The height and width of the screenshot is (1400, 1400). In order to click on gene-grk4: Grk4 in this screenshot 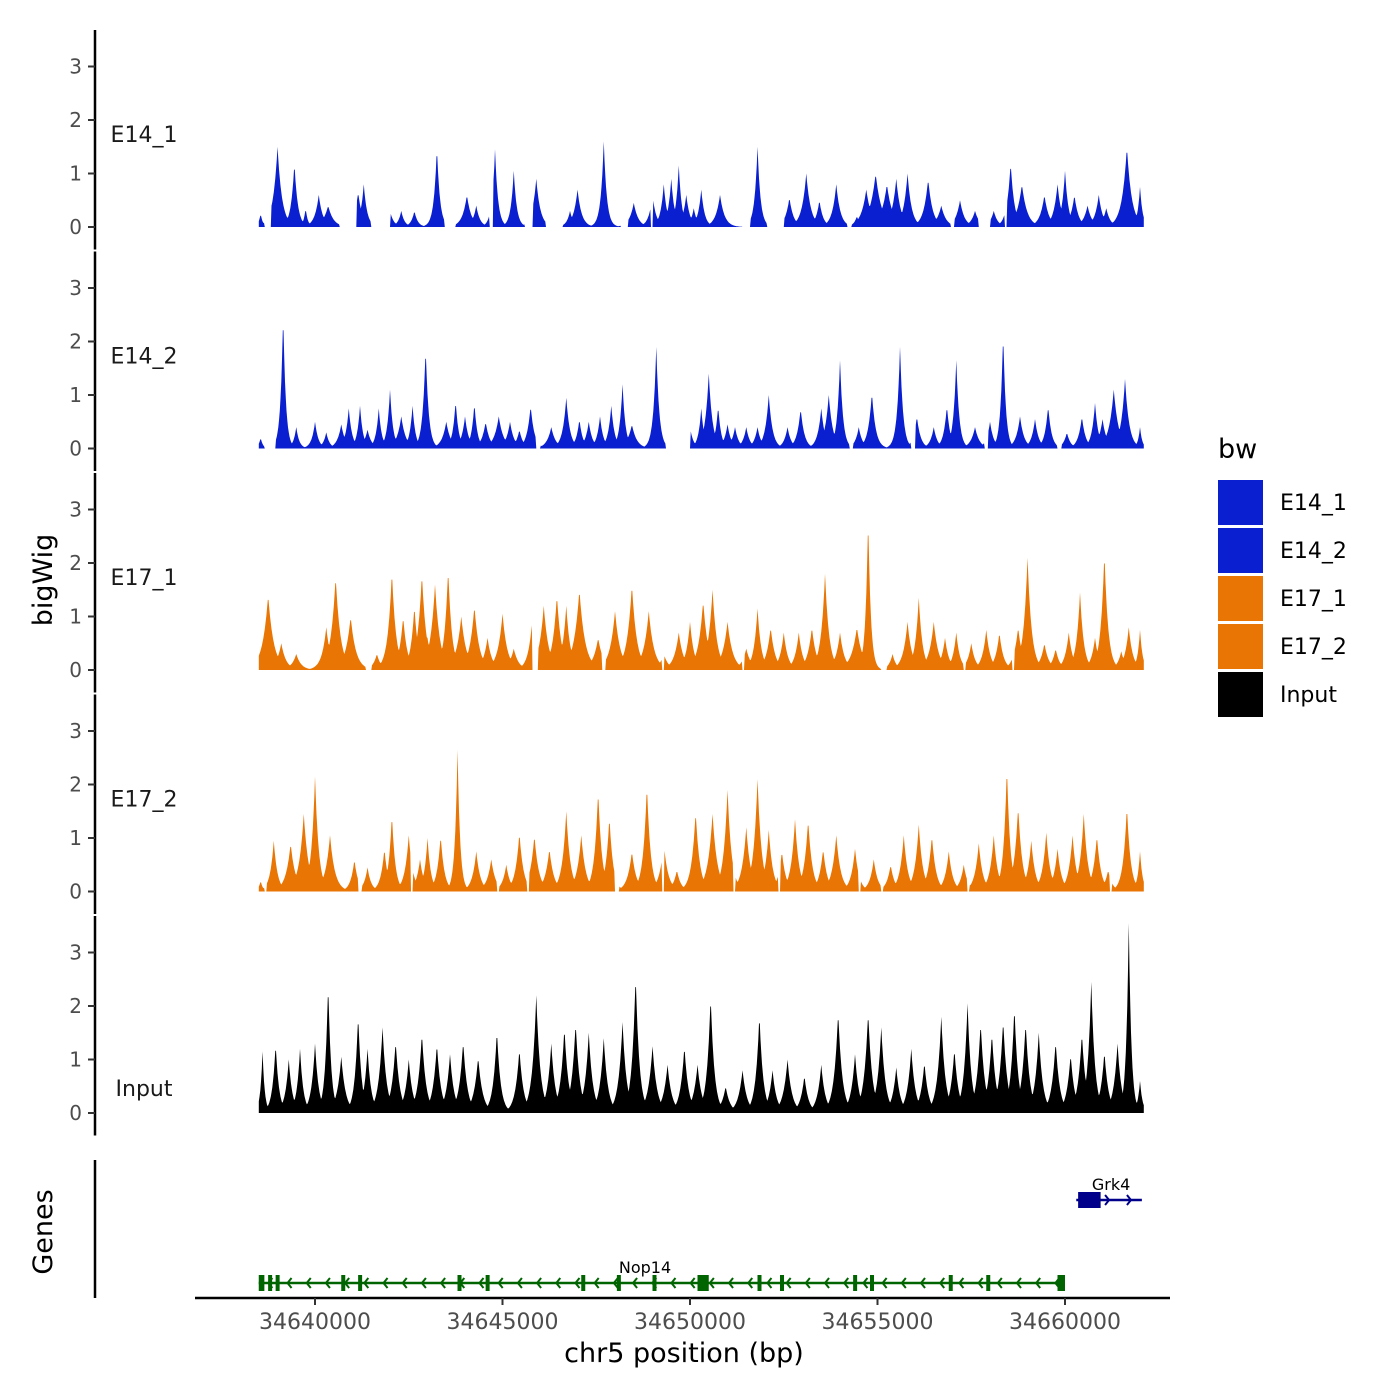, I will do `click(1109, 1191)`.